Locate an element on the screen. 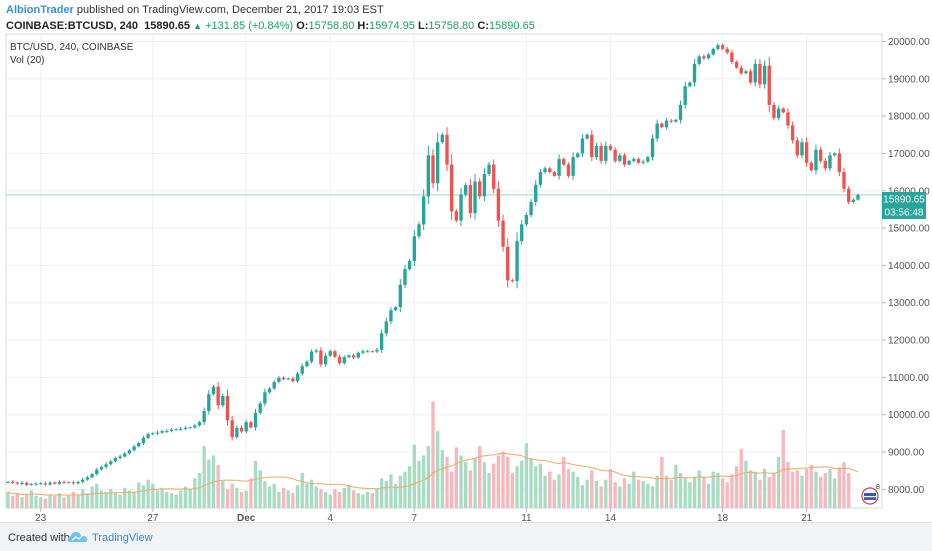 The width and height of the screenshot is (932, 551). tradingview-cloud-icon is located at coordinates (78, 537).